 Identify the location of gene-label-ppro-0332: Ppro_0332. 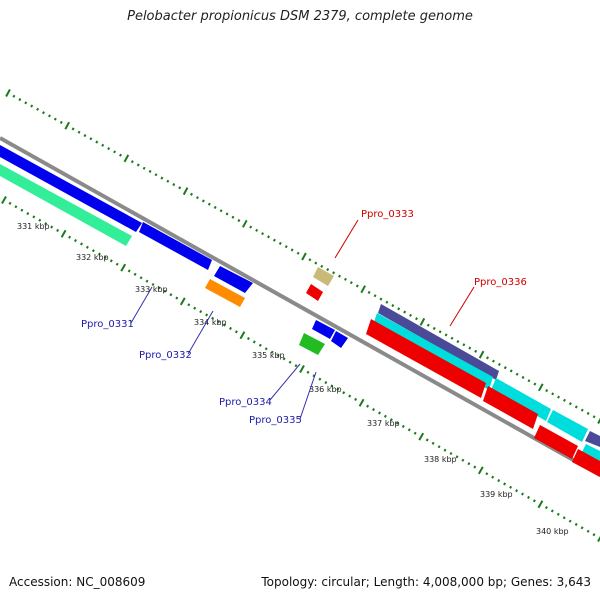
(165, 355).